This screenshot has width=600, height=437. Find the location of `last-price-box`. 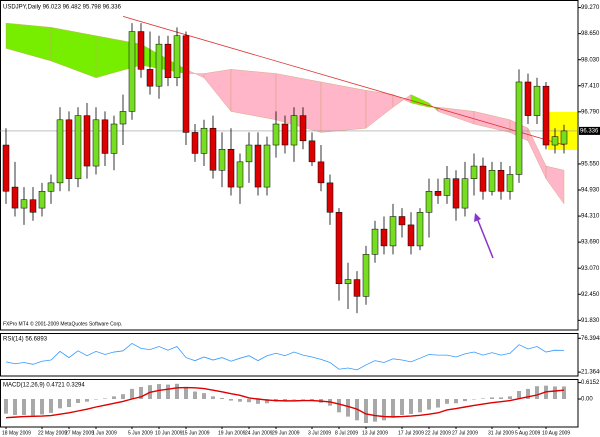

last-price-box is located at coordinates (589, 130).